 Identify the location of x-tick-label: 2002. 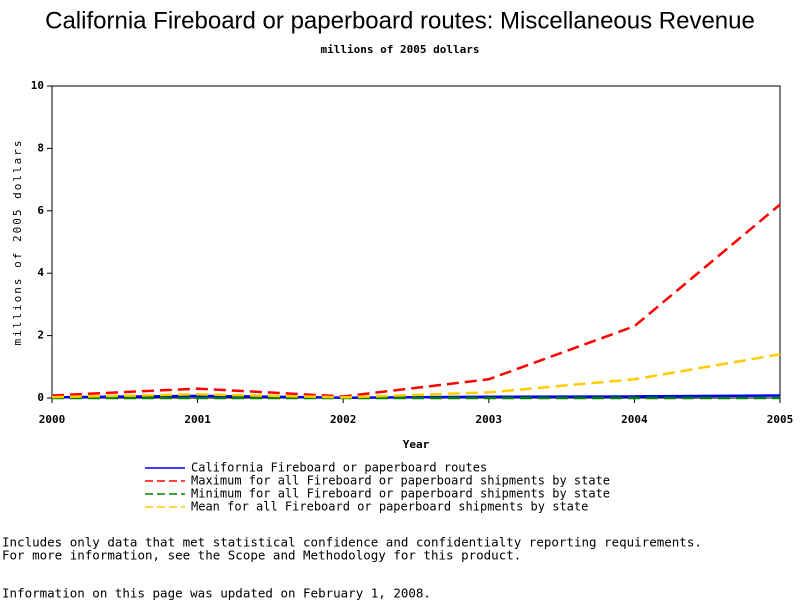
(343, 419).